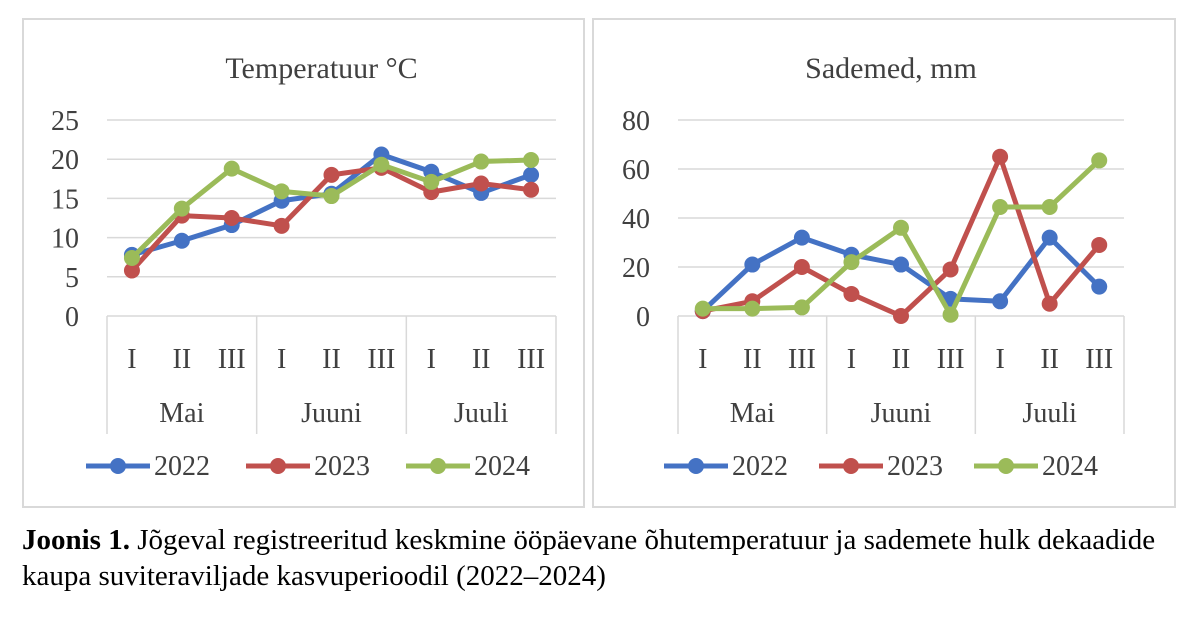  Describe the element at coordinates (72, 278) in the screenshot. I see `y-tick-label: 5` at that location.